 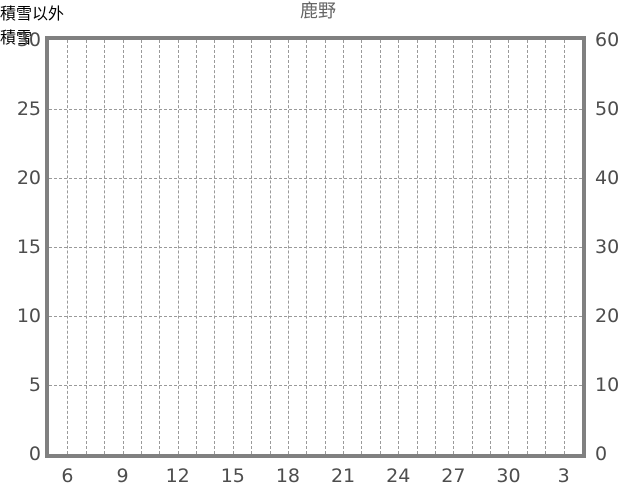 What do you see at coordinates (508, 476) in the screenshot?
I see `x-axis-tick-label: 30` at bounding box center [508, 476].